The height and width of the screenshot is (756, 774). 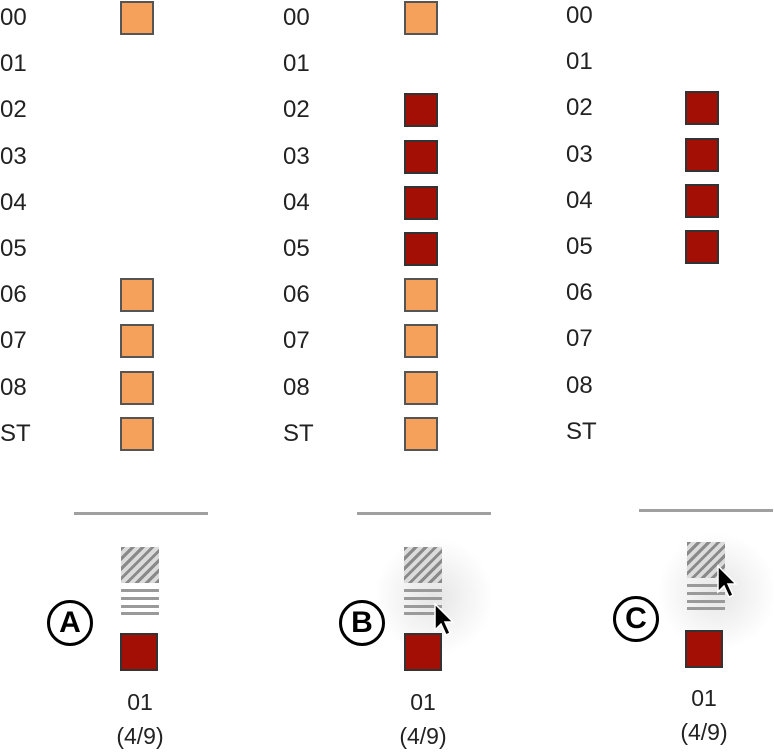 I want to click on panel-badge-b: B, so click(x=362, y=623).